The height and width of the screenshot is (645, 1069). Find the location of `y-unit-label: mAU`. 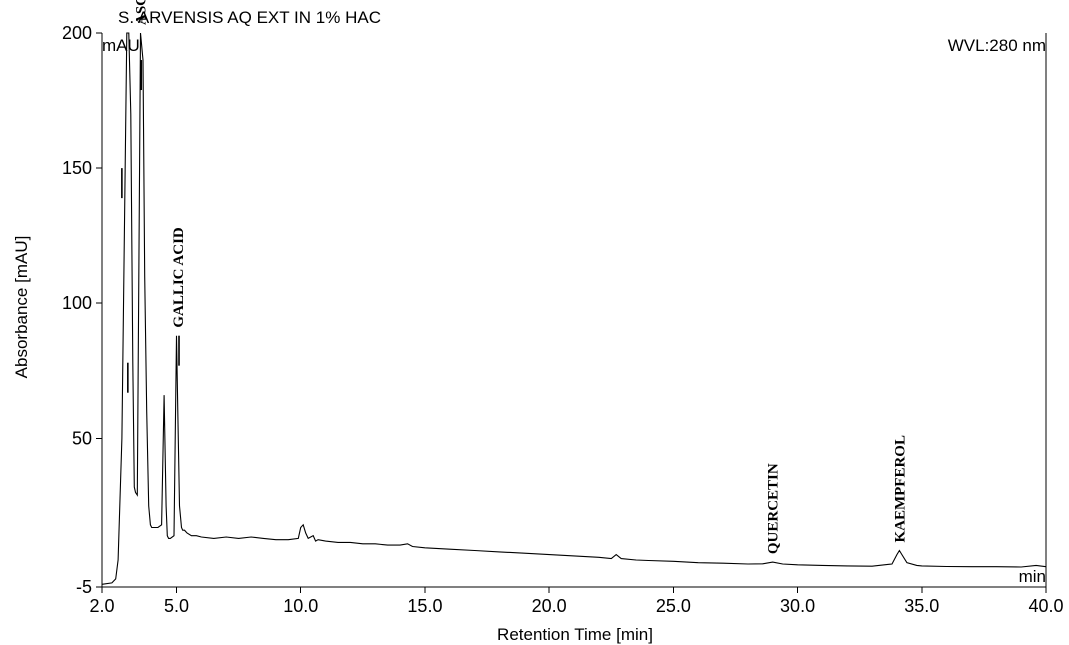

y-unit-label: mAU is located at coordinates (121, 45).